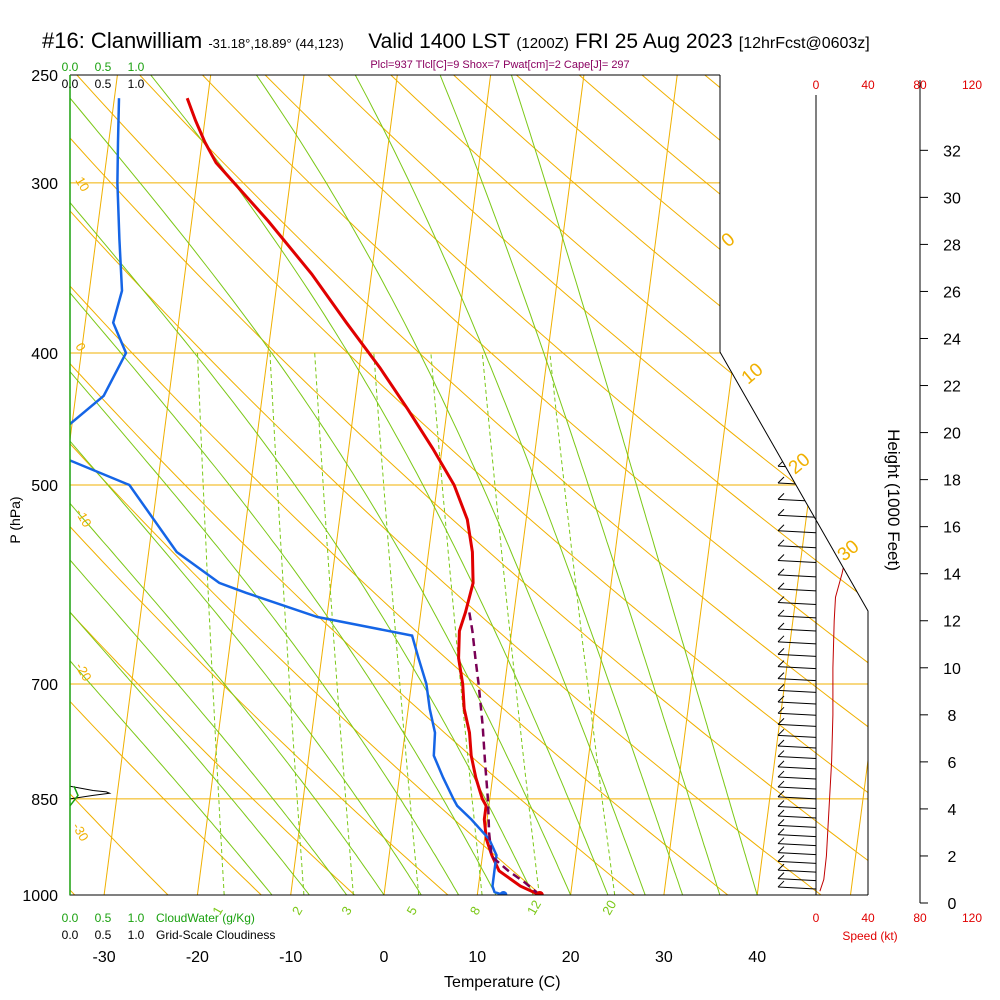 The height and width of the screenshot is (1000, 1000). Describe the element at coordinates (972, 85) in the screenshot. I see `wind-tick-label-top: 120` at that location.